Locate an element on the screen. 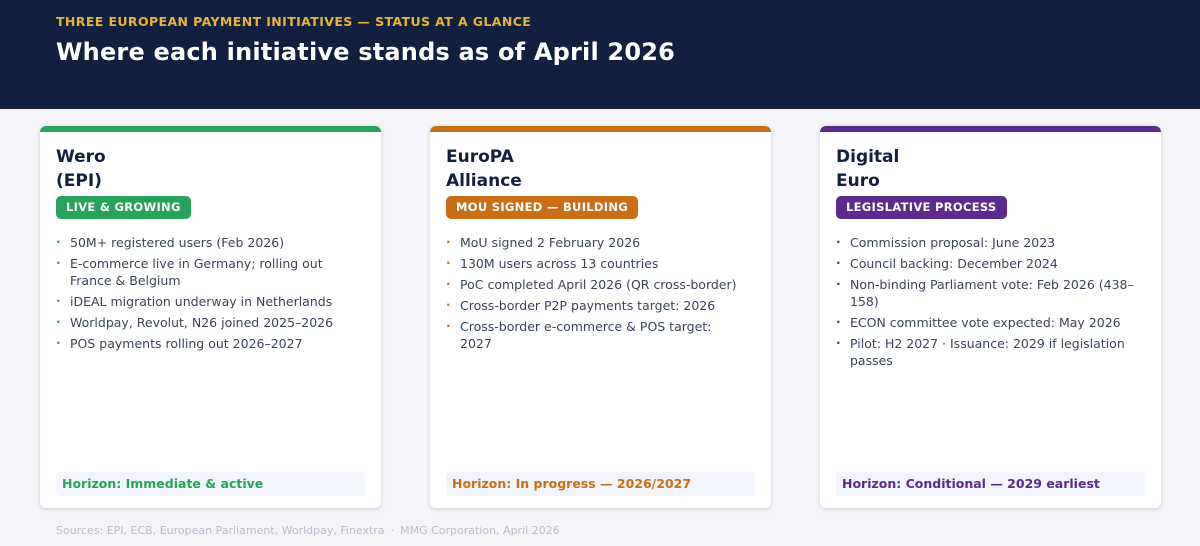 The height and width of the screenshot is (546, 1200). list-item: · MoU signed 2 February 2026 is located at coordinates (543, 242).